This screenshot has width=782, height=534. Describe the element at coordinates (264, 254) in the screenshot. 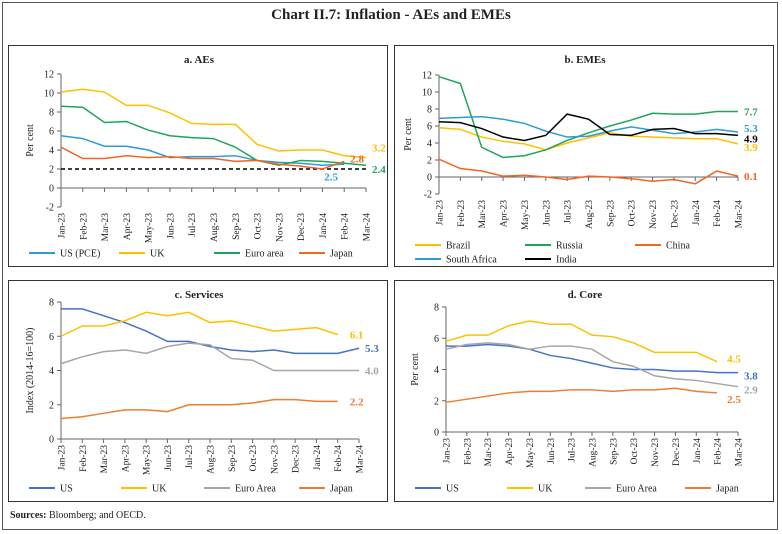

I see `legend-label: Euro area` at that location.